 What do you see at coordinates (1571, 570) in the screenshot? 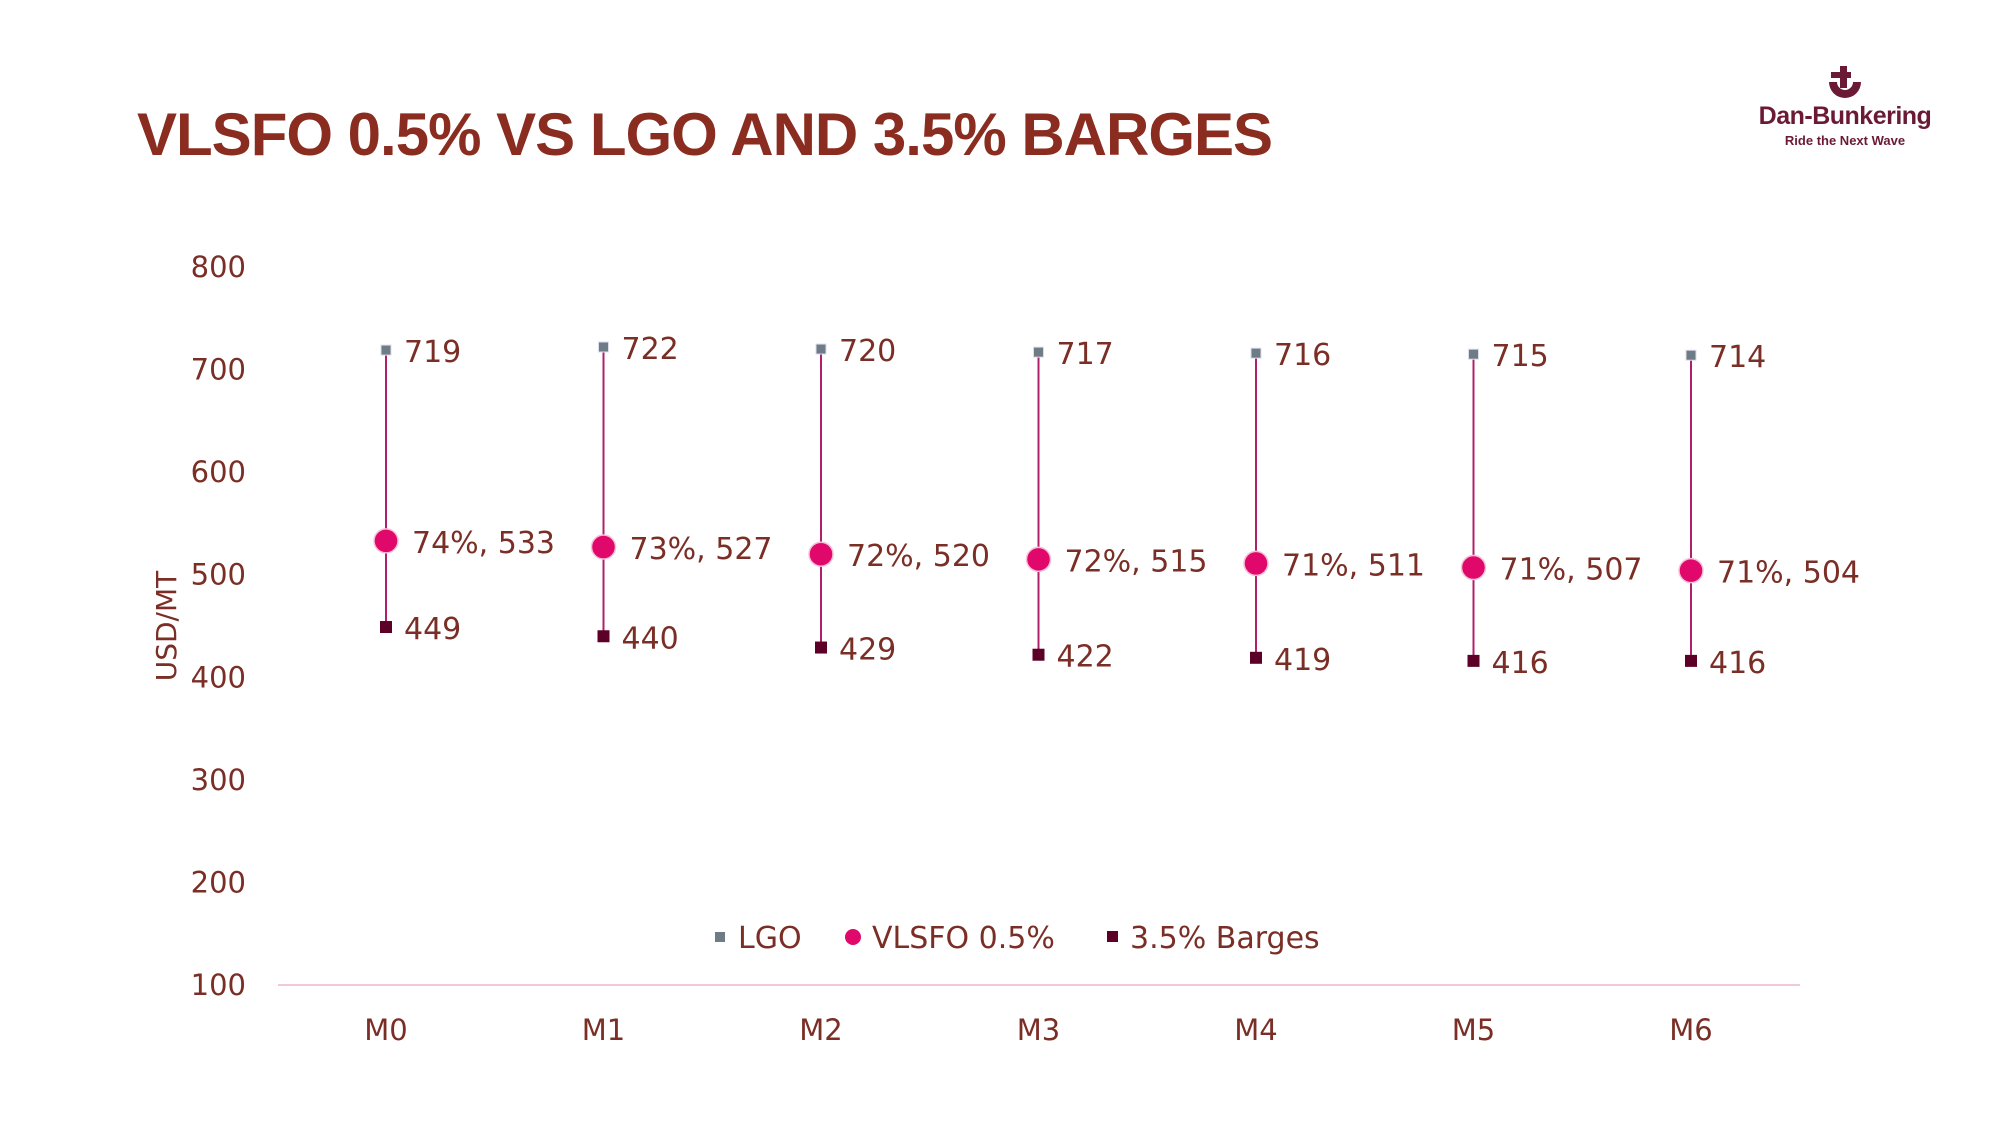
I see `vlsfo-data-label: 71%, 507` at bounding box center [1571, 570].